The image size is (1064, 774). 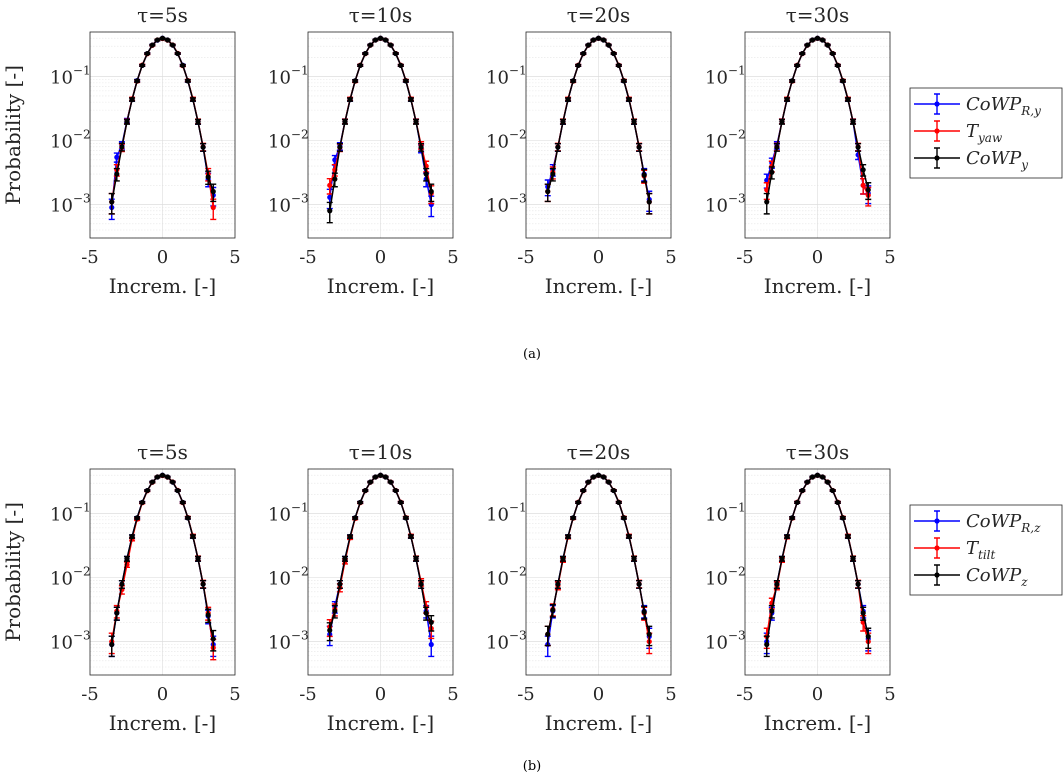 I want to click on y-axis-label: Probability [-], so click(x=13, y=572).